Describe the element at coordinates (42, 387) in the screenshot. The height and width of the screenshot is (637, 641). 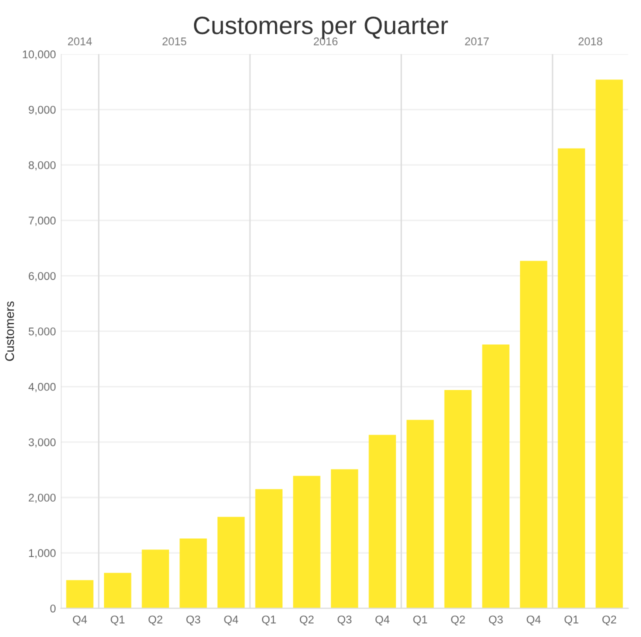
I see `y-tick-label: 4,000` at that location.